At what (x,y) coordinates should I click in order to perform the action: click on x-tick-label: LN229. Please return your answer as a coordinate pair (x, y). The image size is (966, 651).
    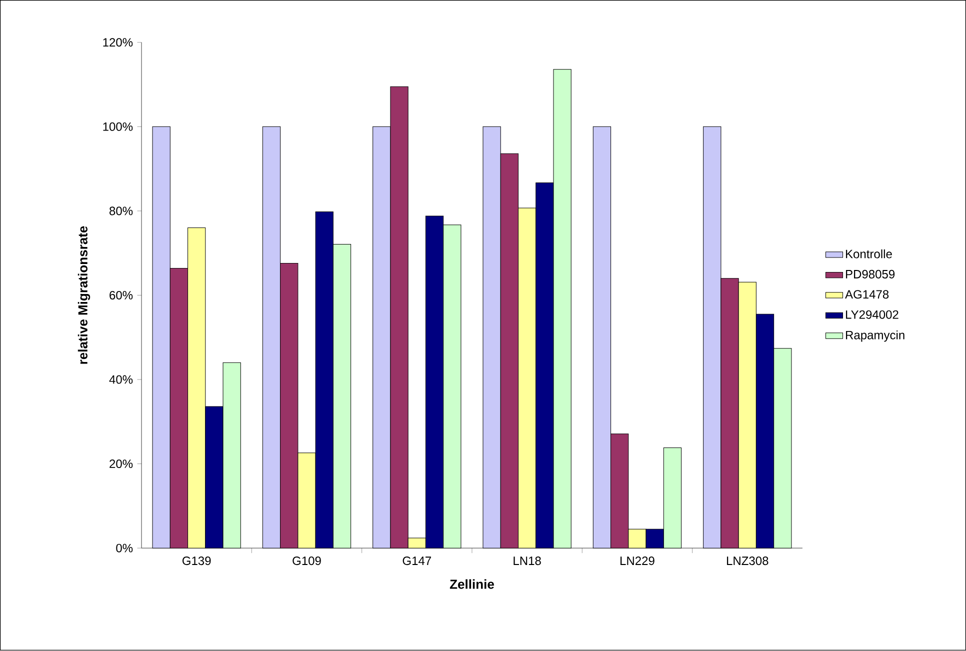
    Looking at the image, I should click on (637, 561).